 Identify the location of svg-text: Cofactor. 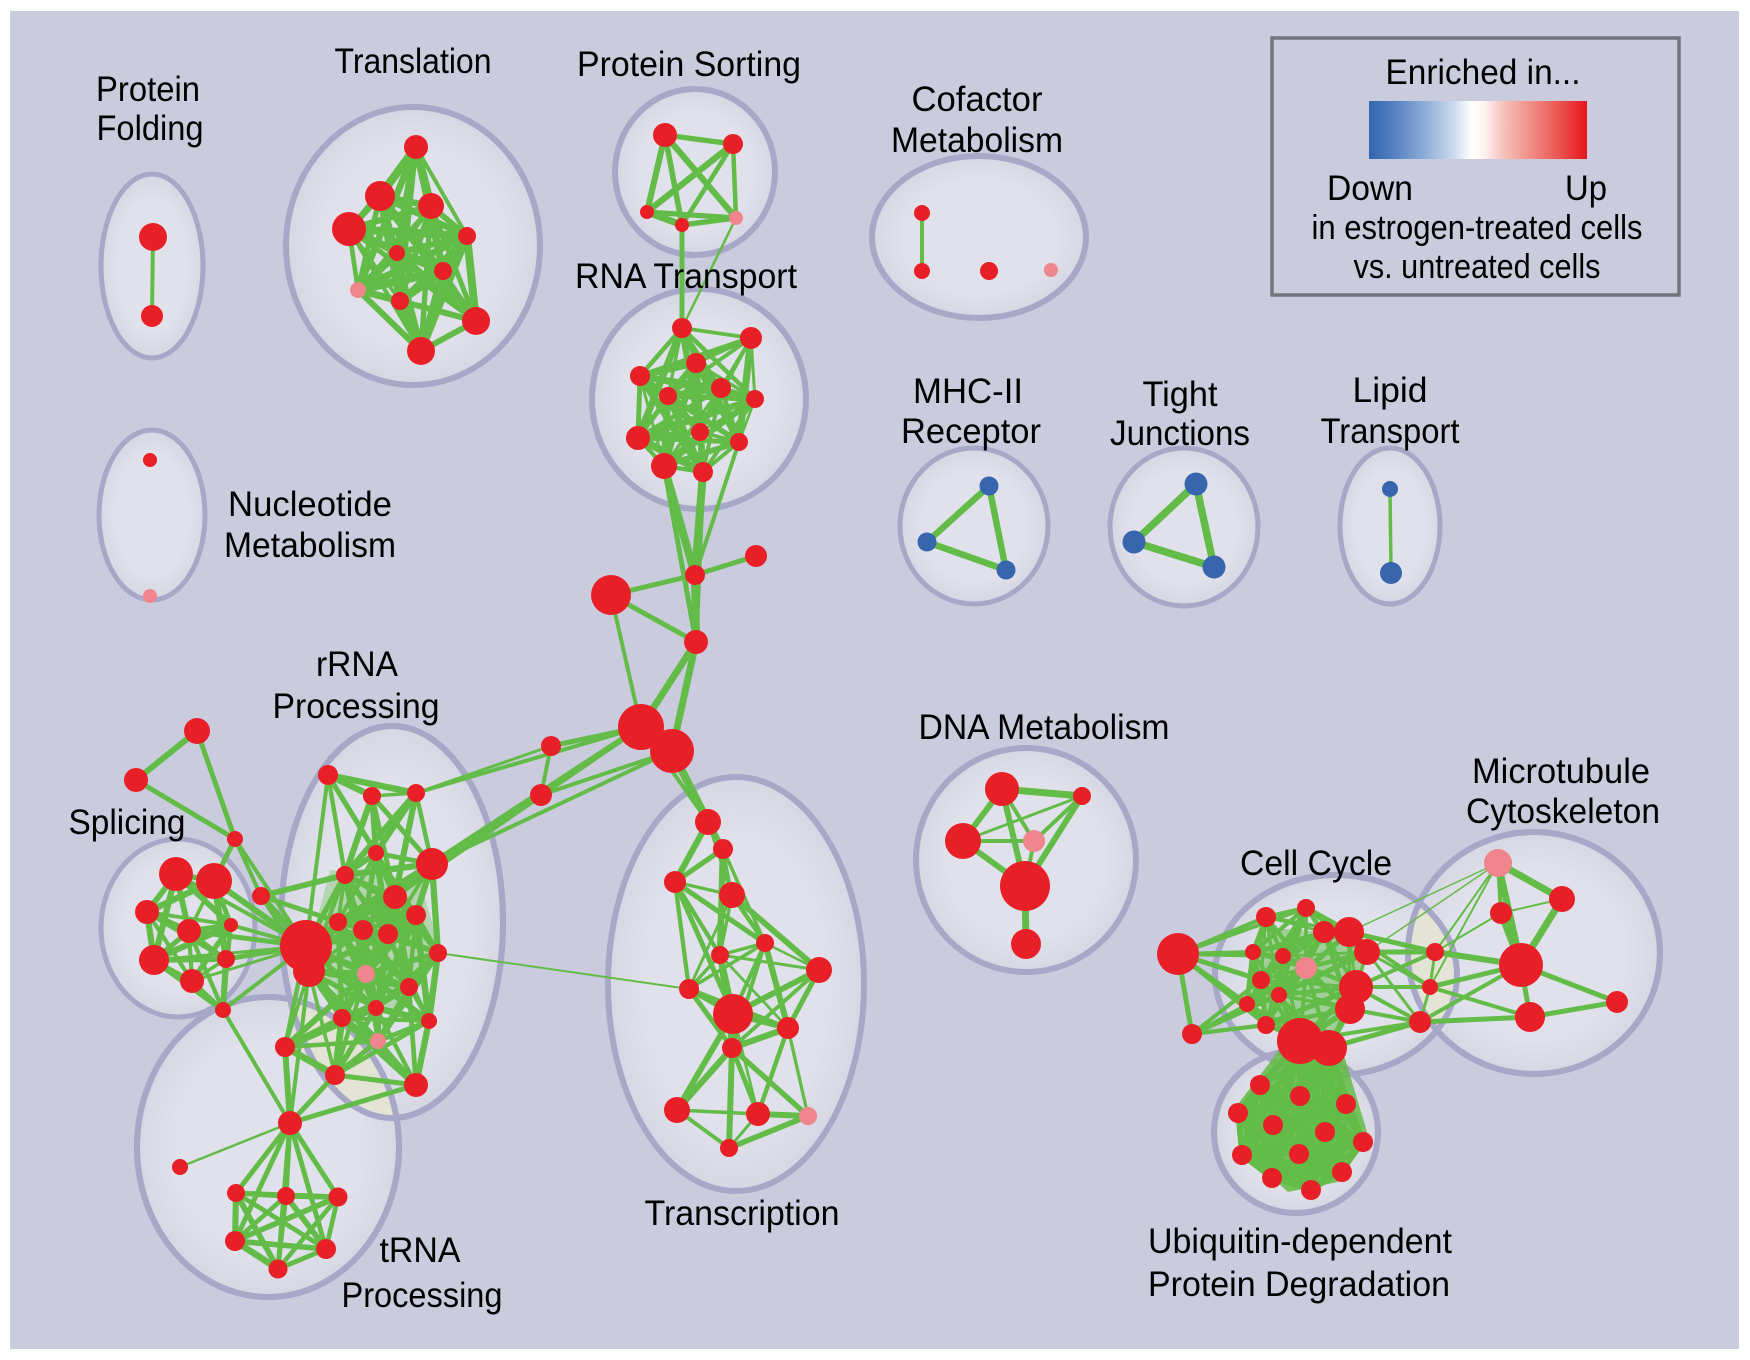
(977, 99).